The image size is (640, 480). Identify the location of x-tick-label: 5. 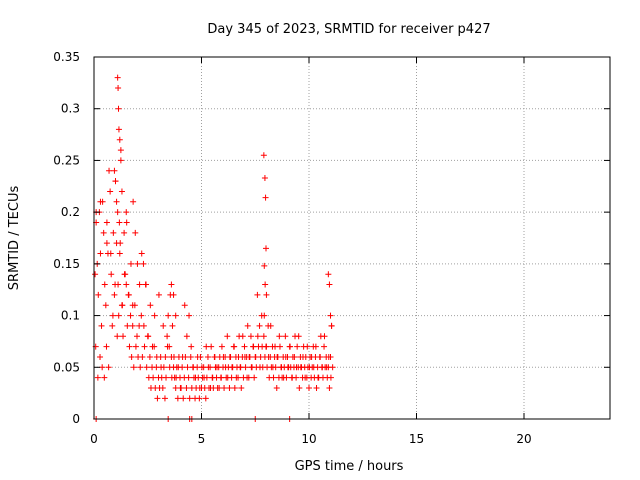
(202, 439).